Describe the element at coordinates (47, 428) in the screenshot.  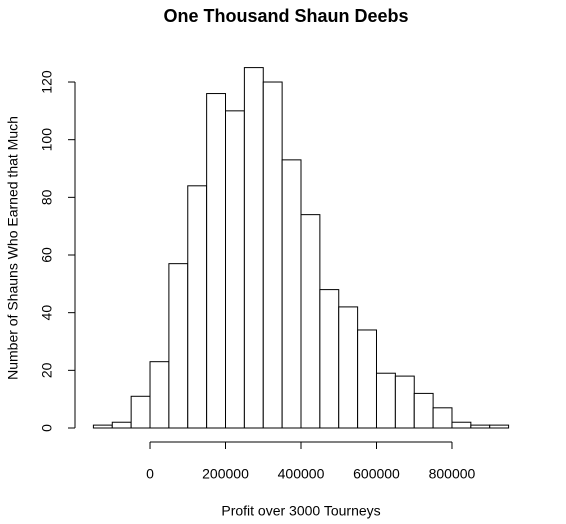
I see `y-tick-label: 0` at that location.